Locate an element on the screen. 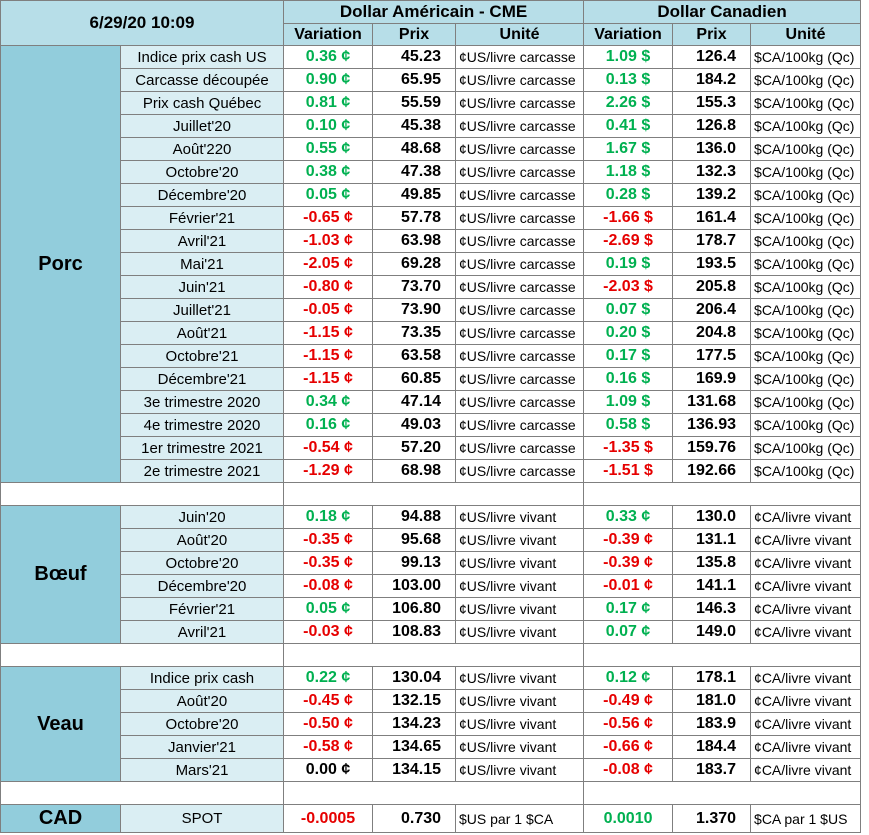 The height and width of the screenshot is (835, 869). ca-price: 141.1 is located at coordinates (712, 586).